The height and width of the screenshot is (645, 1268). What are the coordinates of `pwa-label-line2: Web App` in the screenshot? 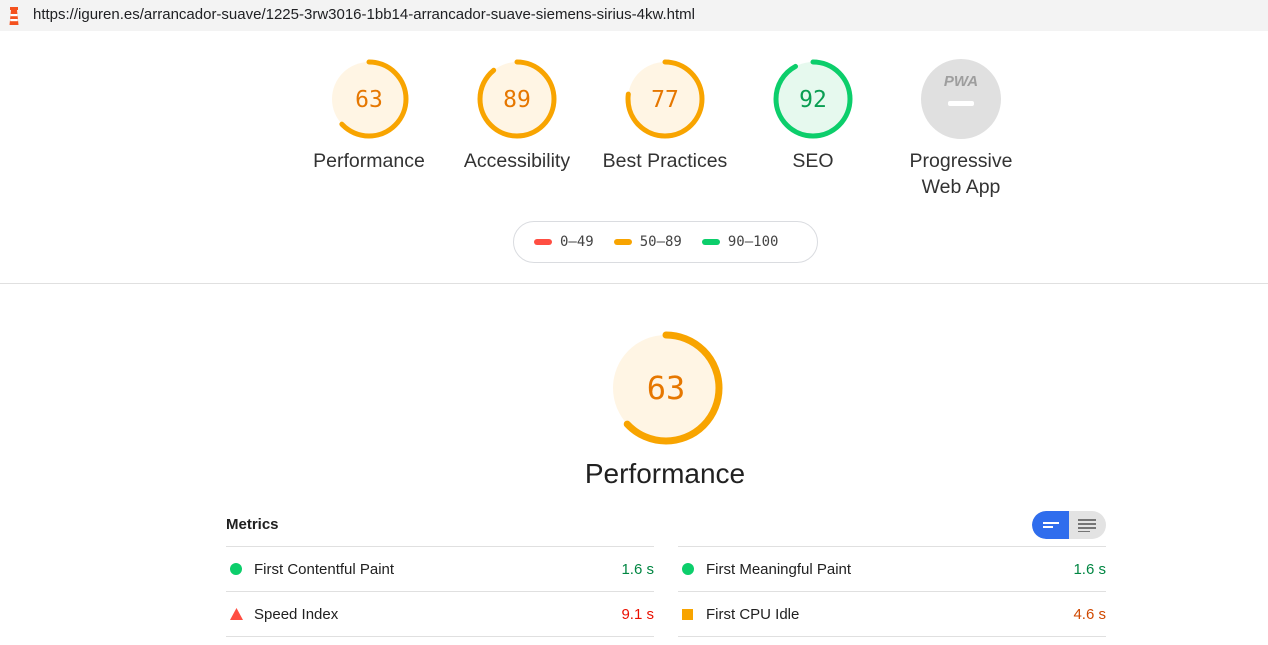 It's located at (961, 187).